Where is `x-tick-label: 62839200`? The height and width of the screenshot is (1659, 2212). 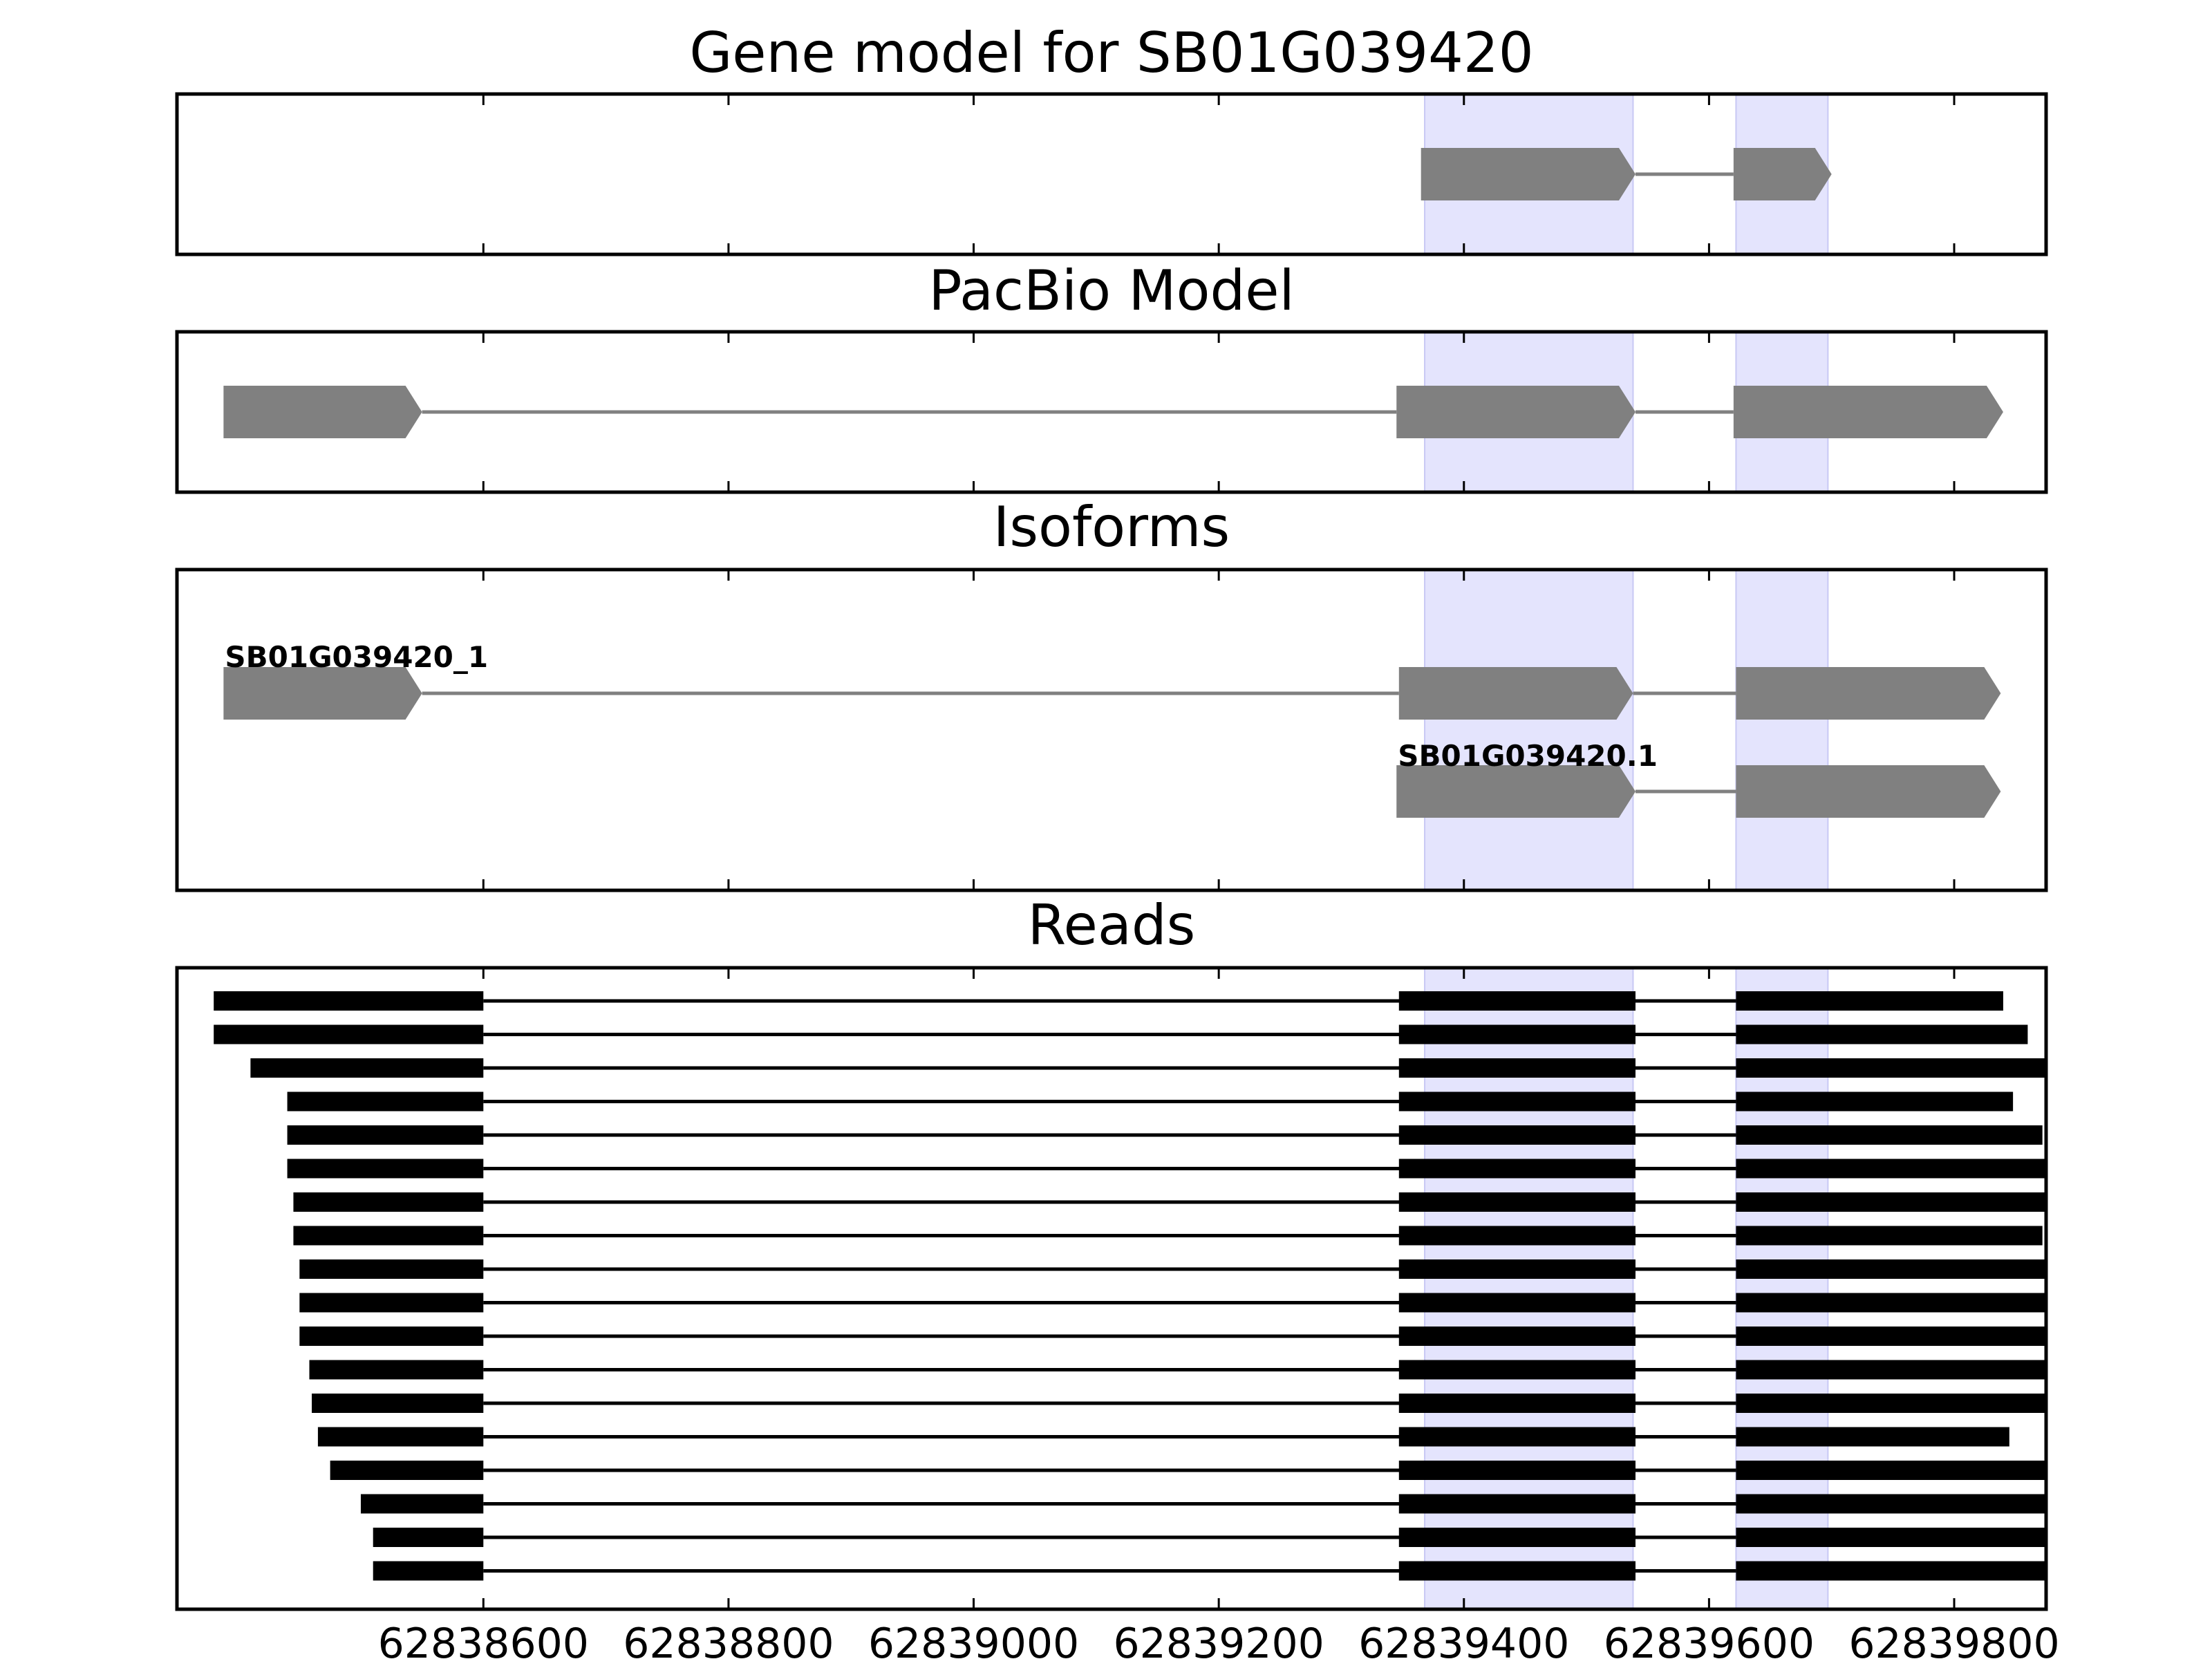 x-tick-label: 62839200 is located at coordinates (1218, 1639).